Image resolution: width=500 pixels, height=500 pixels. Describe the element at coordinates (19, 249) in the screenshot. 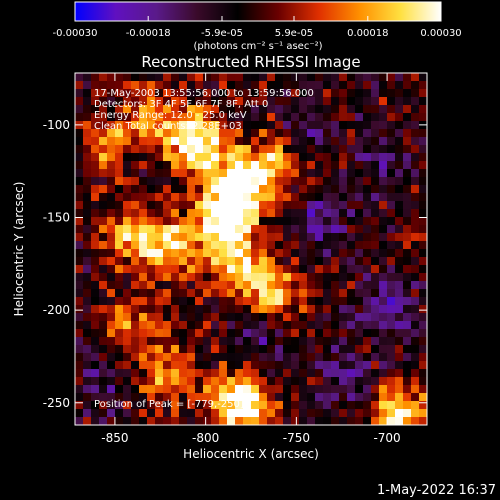

I see `y-axis-label: Heliocentric Y (arcsec)` at that location.